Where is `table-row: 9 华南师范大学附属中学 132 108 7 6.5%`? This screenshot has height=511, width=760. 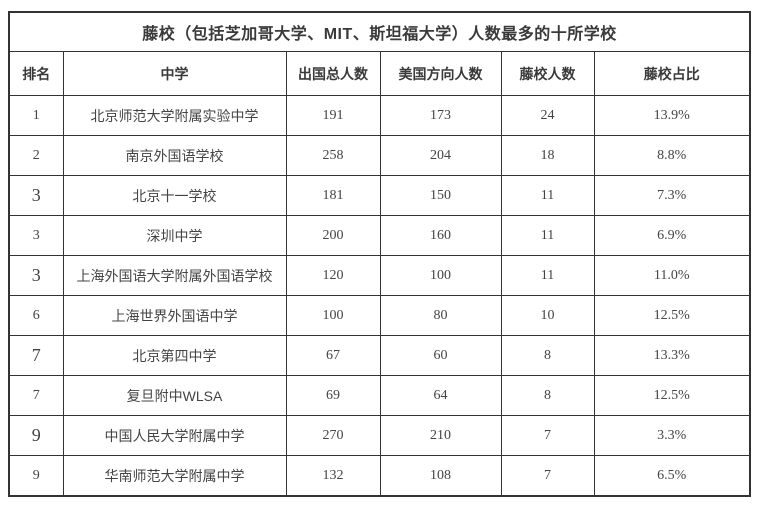
table-row: 9 华南师范大学附属中学 132 108 7 6.5% is located at coordinates (379, 476).